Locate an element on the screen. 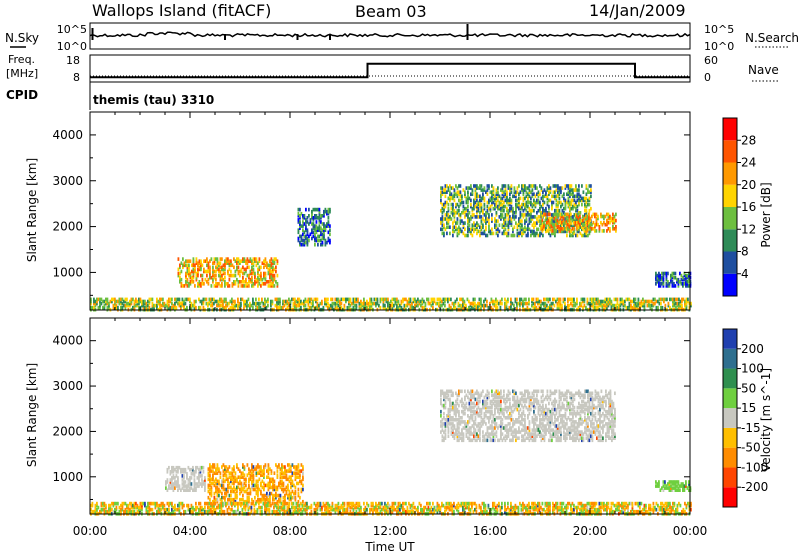  y-tick-label: 4000 is located at coordinates (67, 135).